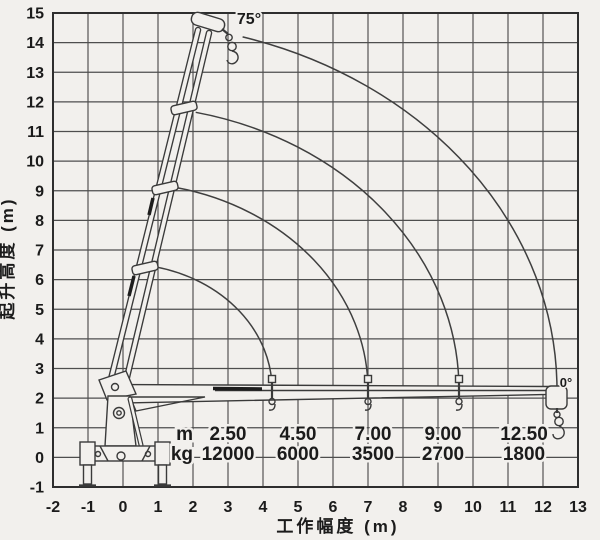 Image resolution: width=600 pixels, height=540 pixels. Describe the element at coordinates (578, 507) in the screenshot. I see `x-tick-13: 13` at that location.